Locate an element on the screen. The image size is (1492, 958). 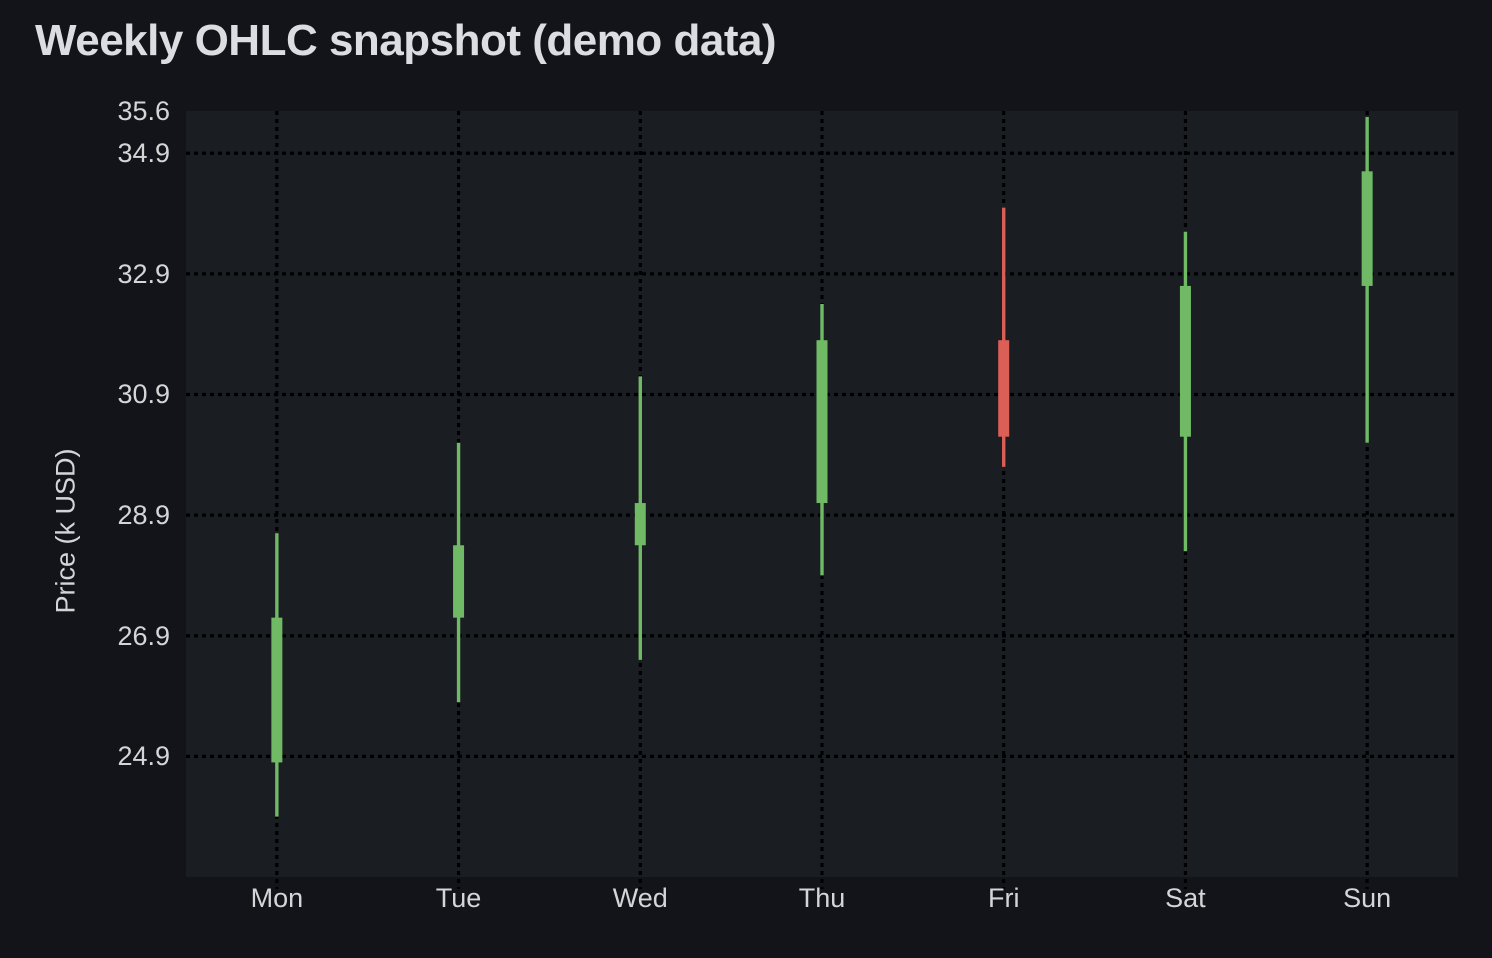
candle-sun is located at coordinates (1367, 280).